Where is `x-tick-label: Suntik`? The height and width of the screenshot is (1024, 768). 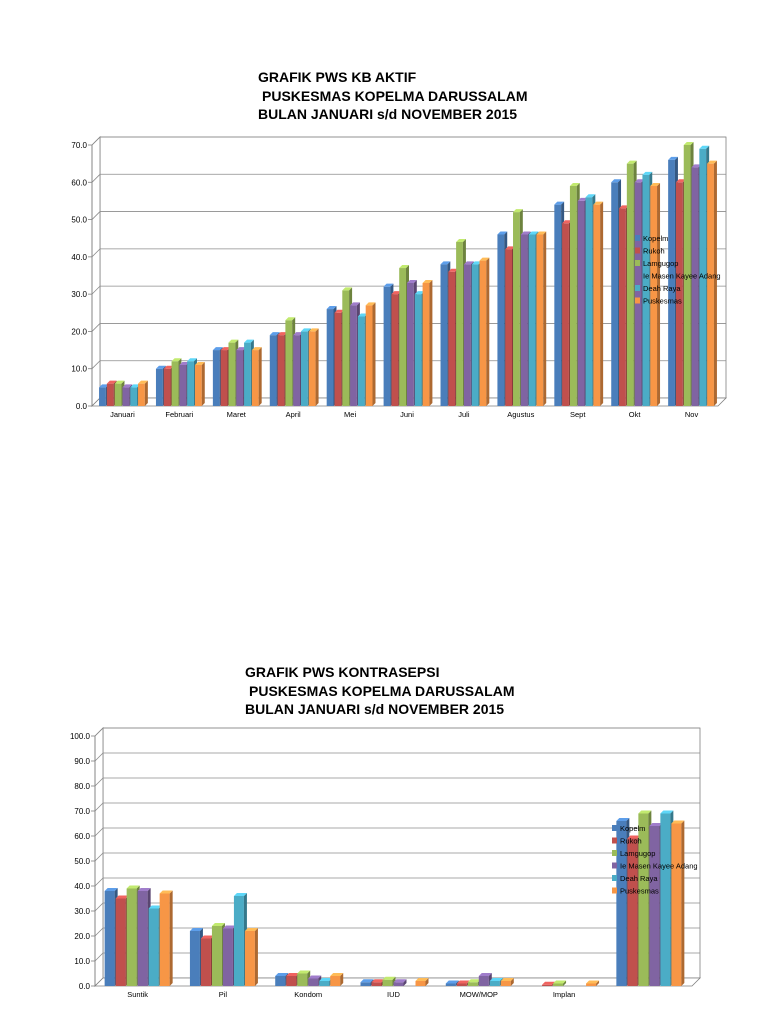 x-tick-label: Suntik is located at coordinates (137, 994).